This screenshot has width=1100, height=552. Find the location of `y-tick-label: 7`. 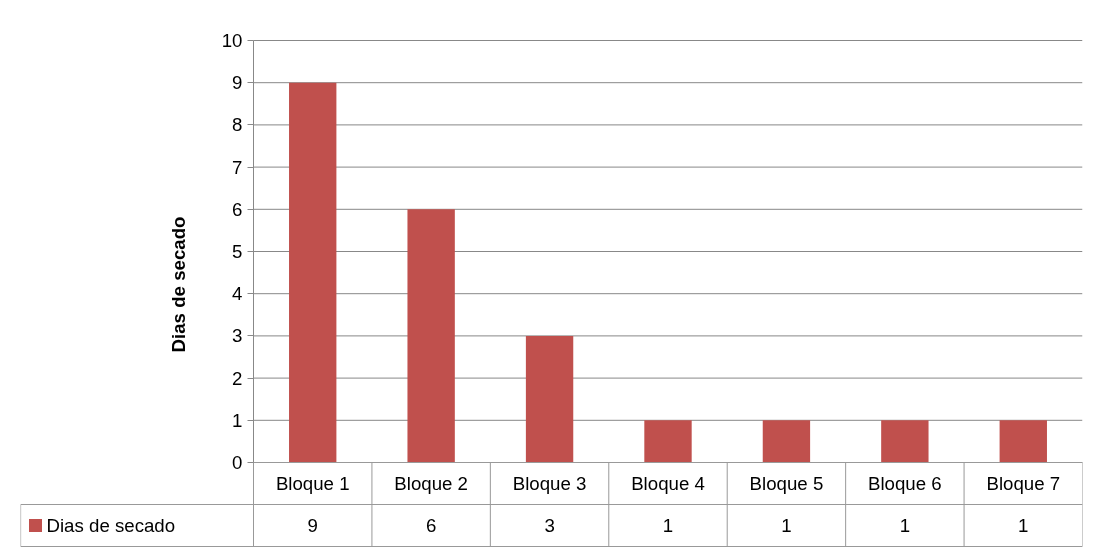

y-tick-label: 7 is located at coordinates (237, 167).